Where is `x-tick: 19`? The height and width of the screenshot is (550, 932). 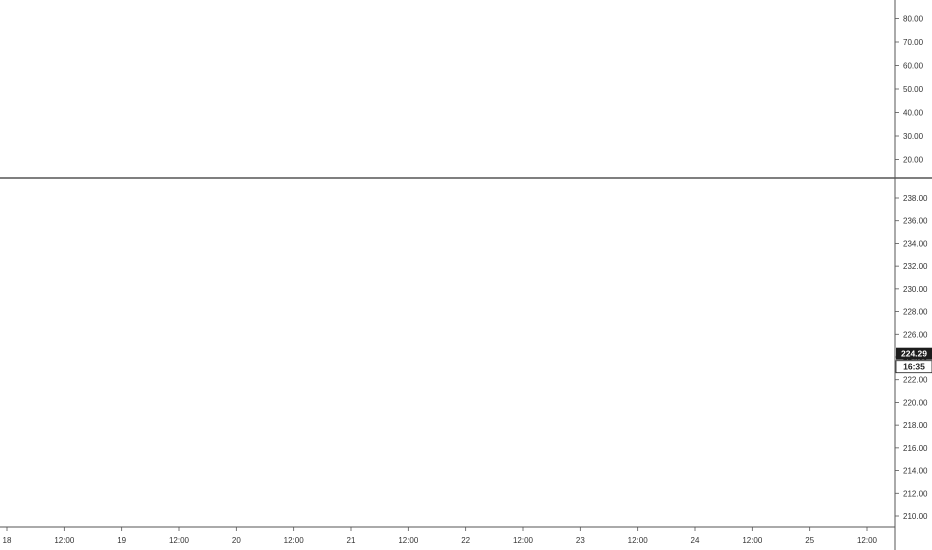 x-tick: 19 is located at coordinates (121, 540).